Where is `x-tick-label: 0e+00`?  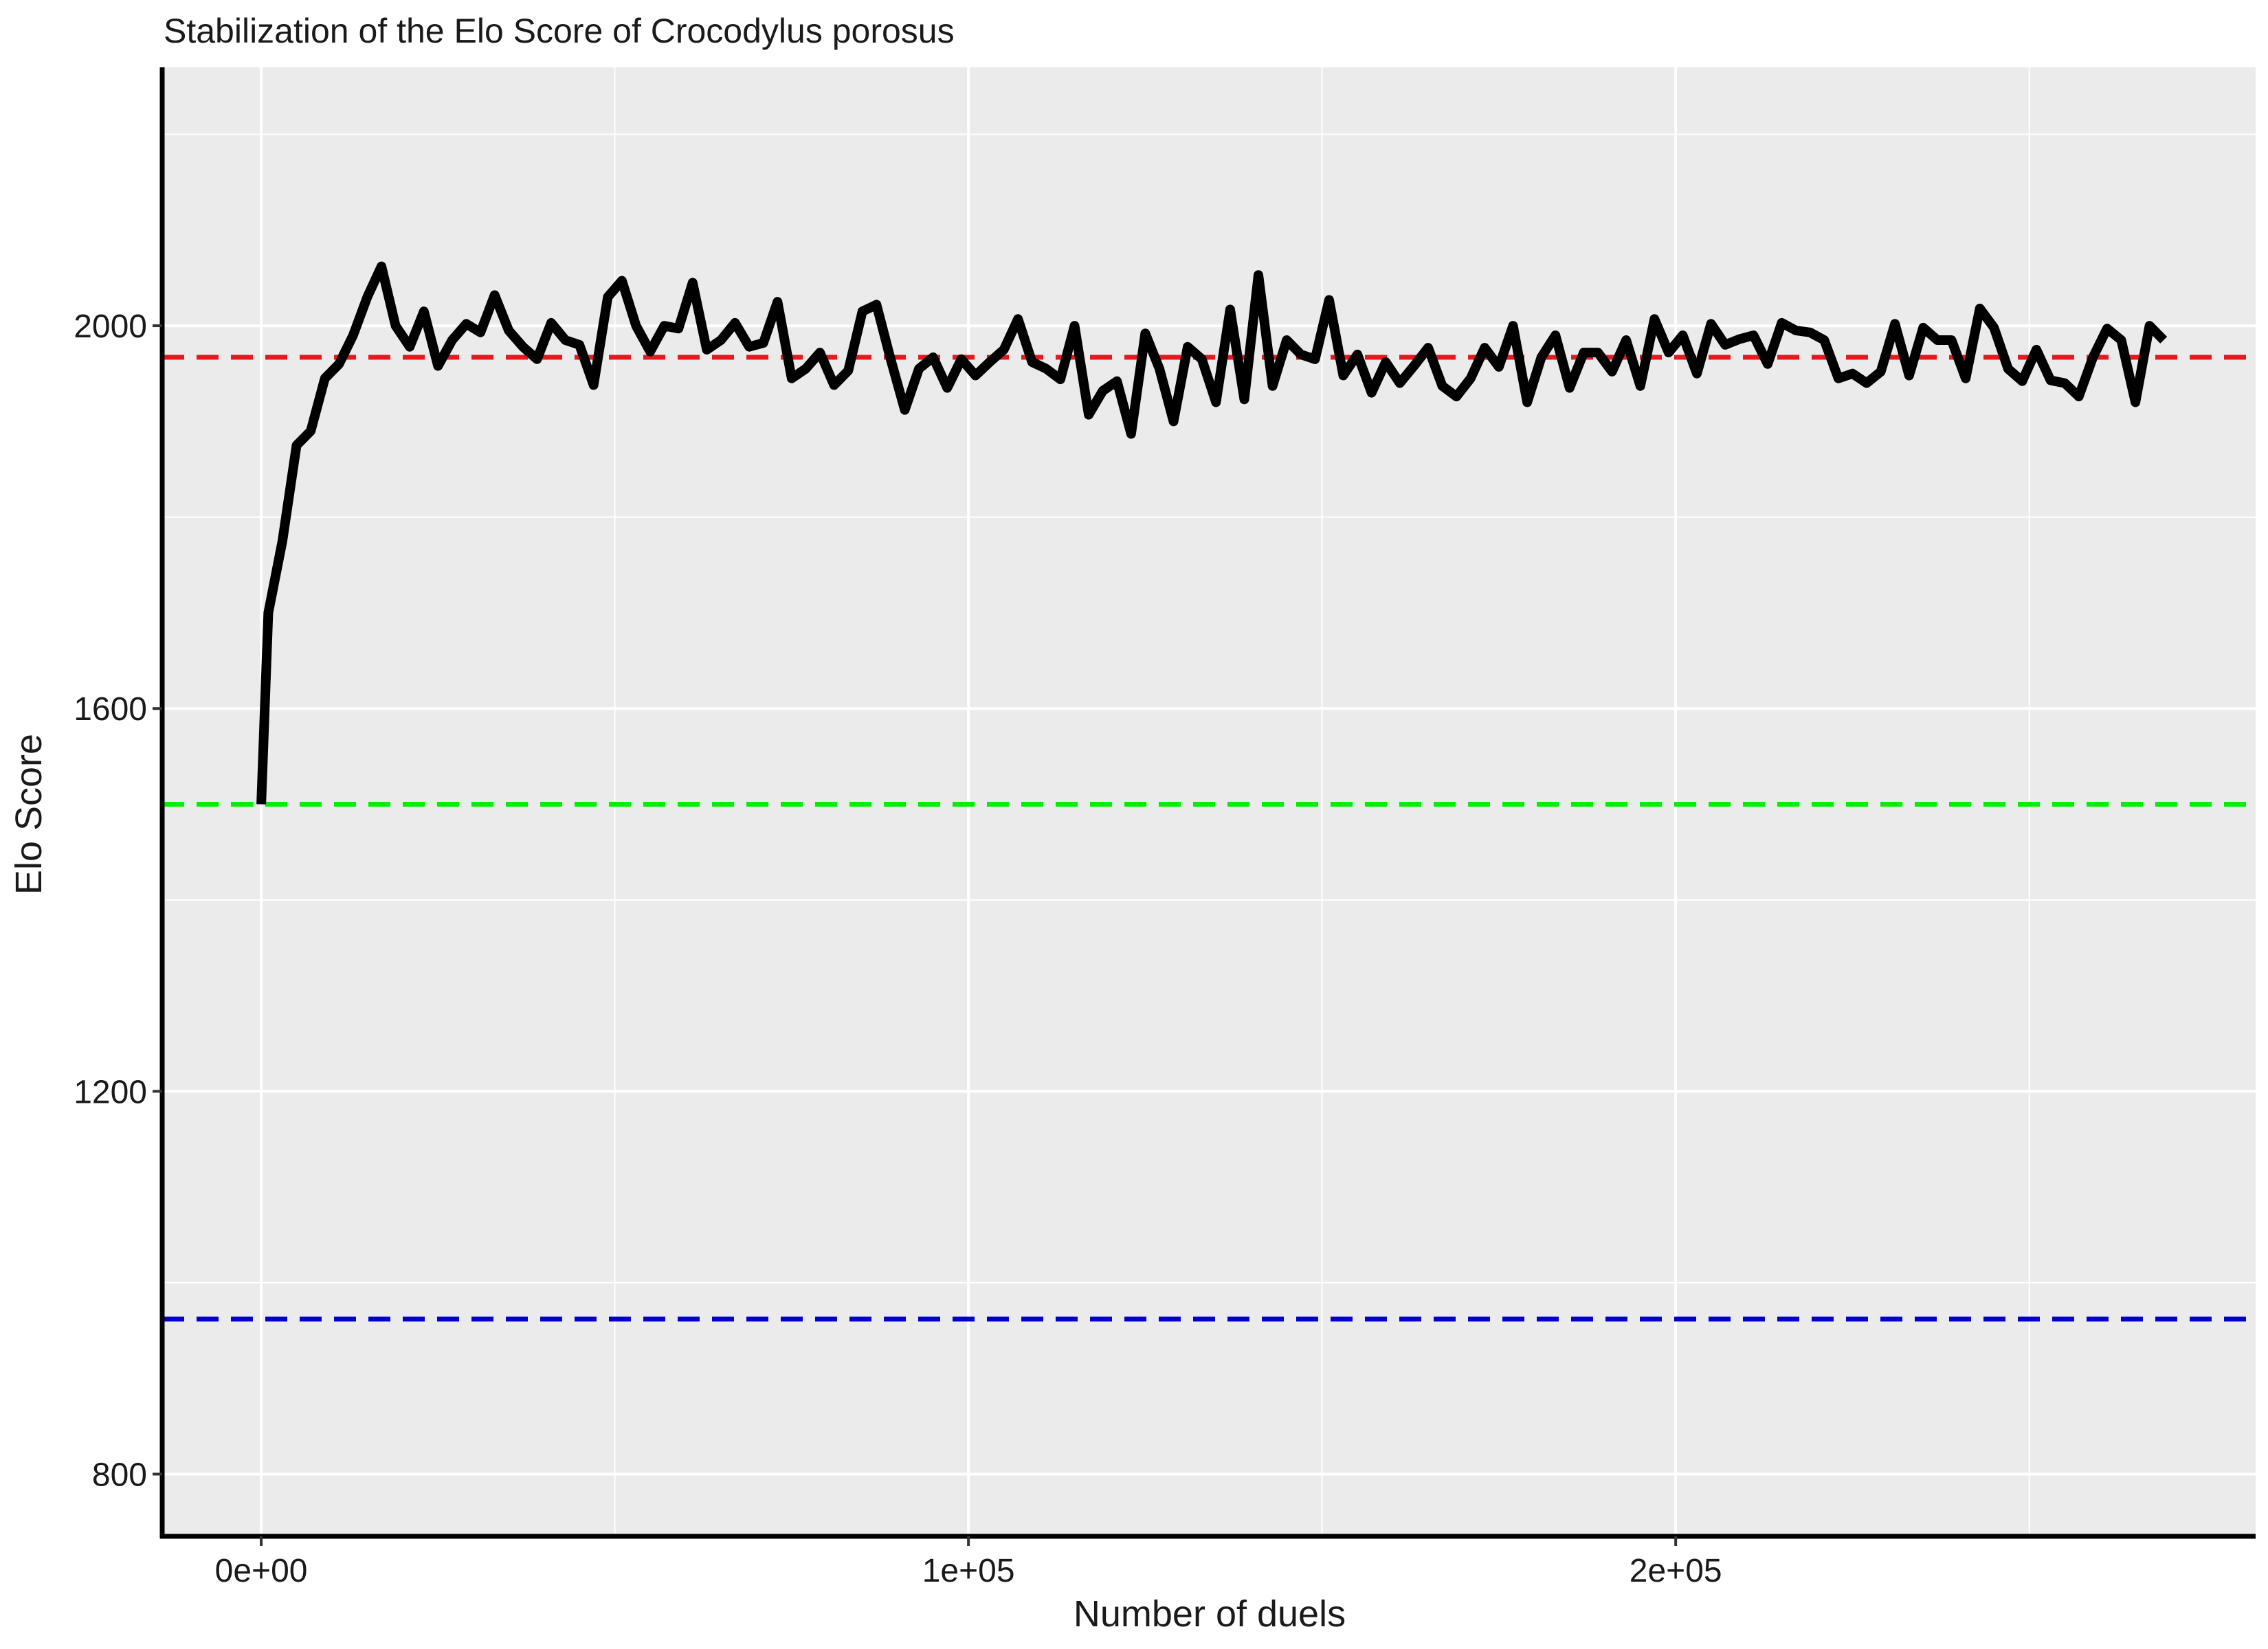
x-tick-label: 0e+00 is located at coordinates (261, 1571).